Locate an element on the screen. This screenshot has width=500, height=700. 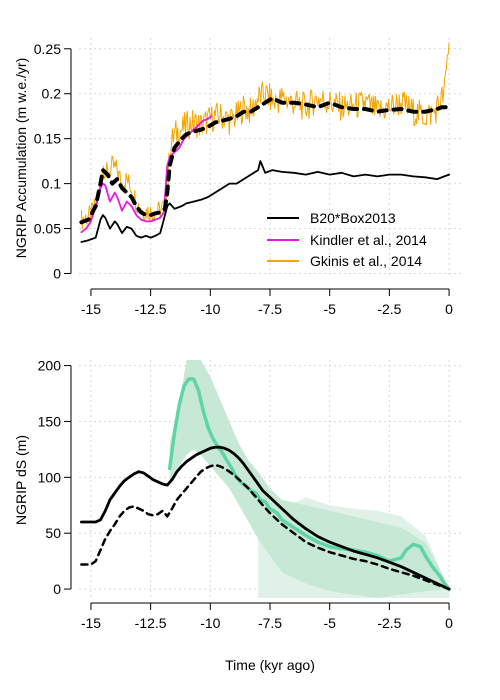
accumulation-y-tick-label-0: 0 is located at coordinates (57, 274).